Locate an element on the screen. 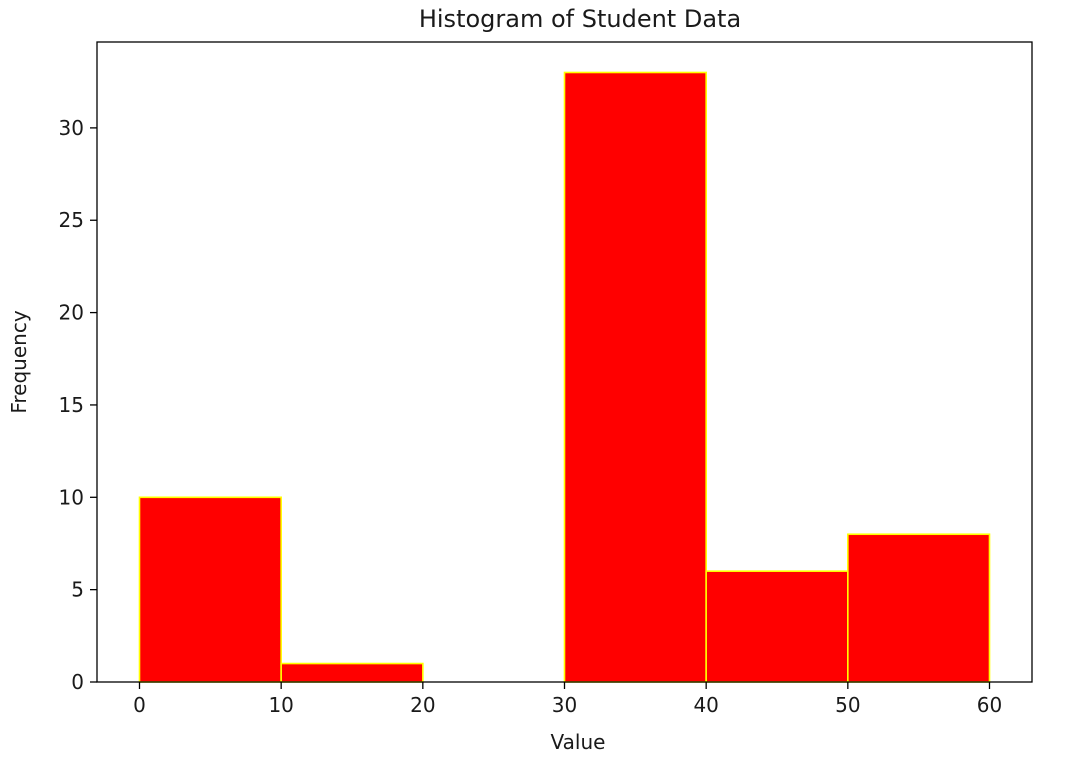 The image size is (1065, 758). y-tick-label: 15 is located at coordinates (71, 405).